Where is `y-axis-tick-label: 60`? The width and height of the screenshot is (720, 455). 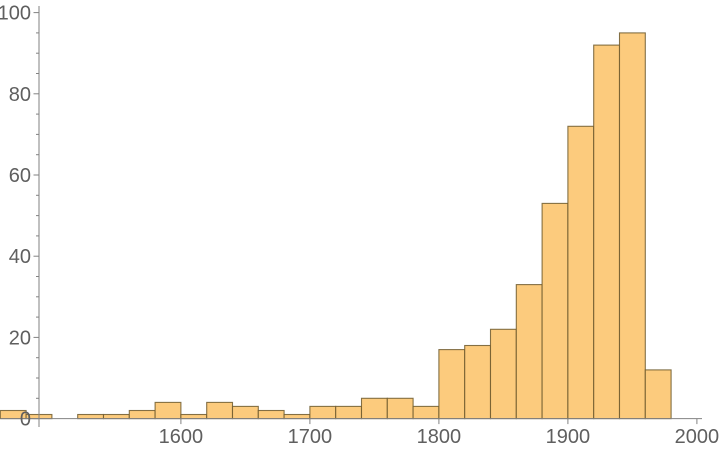 y-axis-tick-label: 60 is located at coordinates (20, 176).